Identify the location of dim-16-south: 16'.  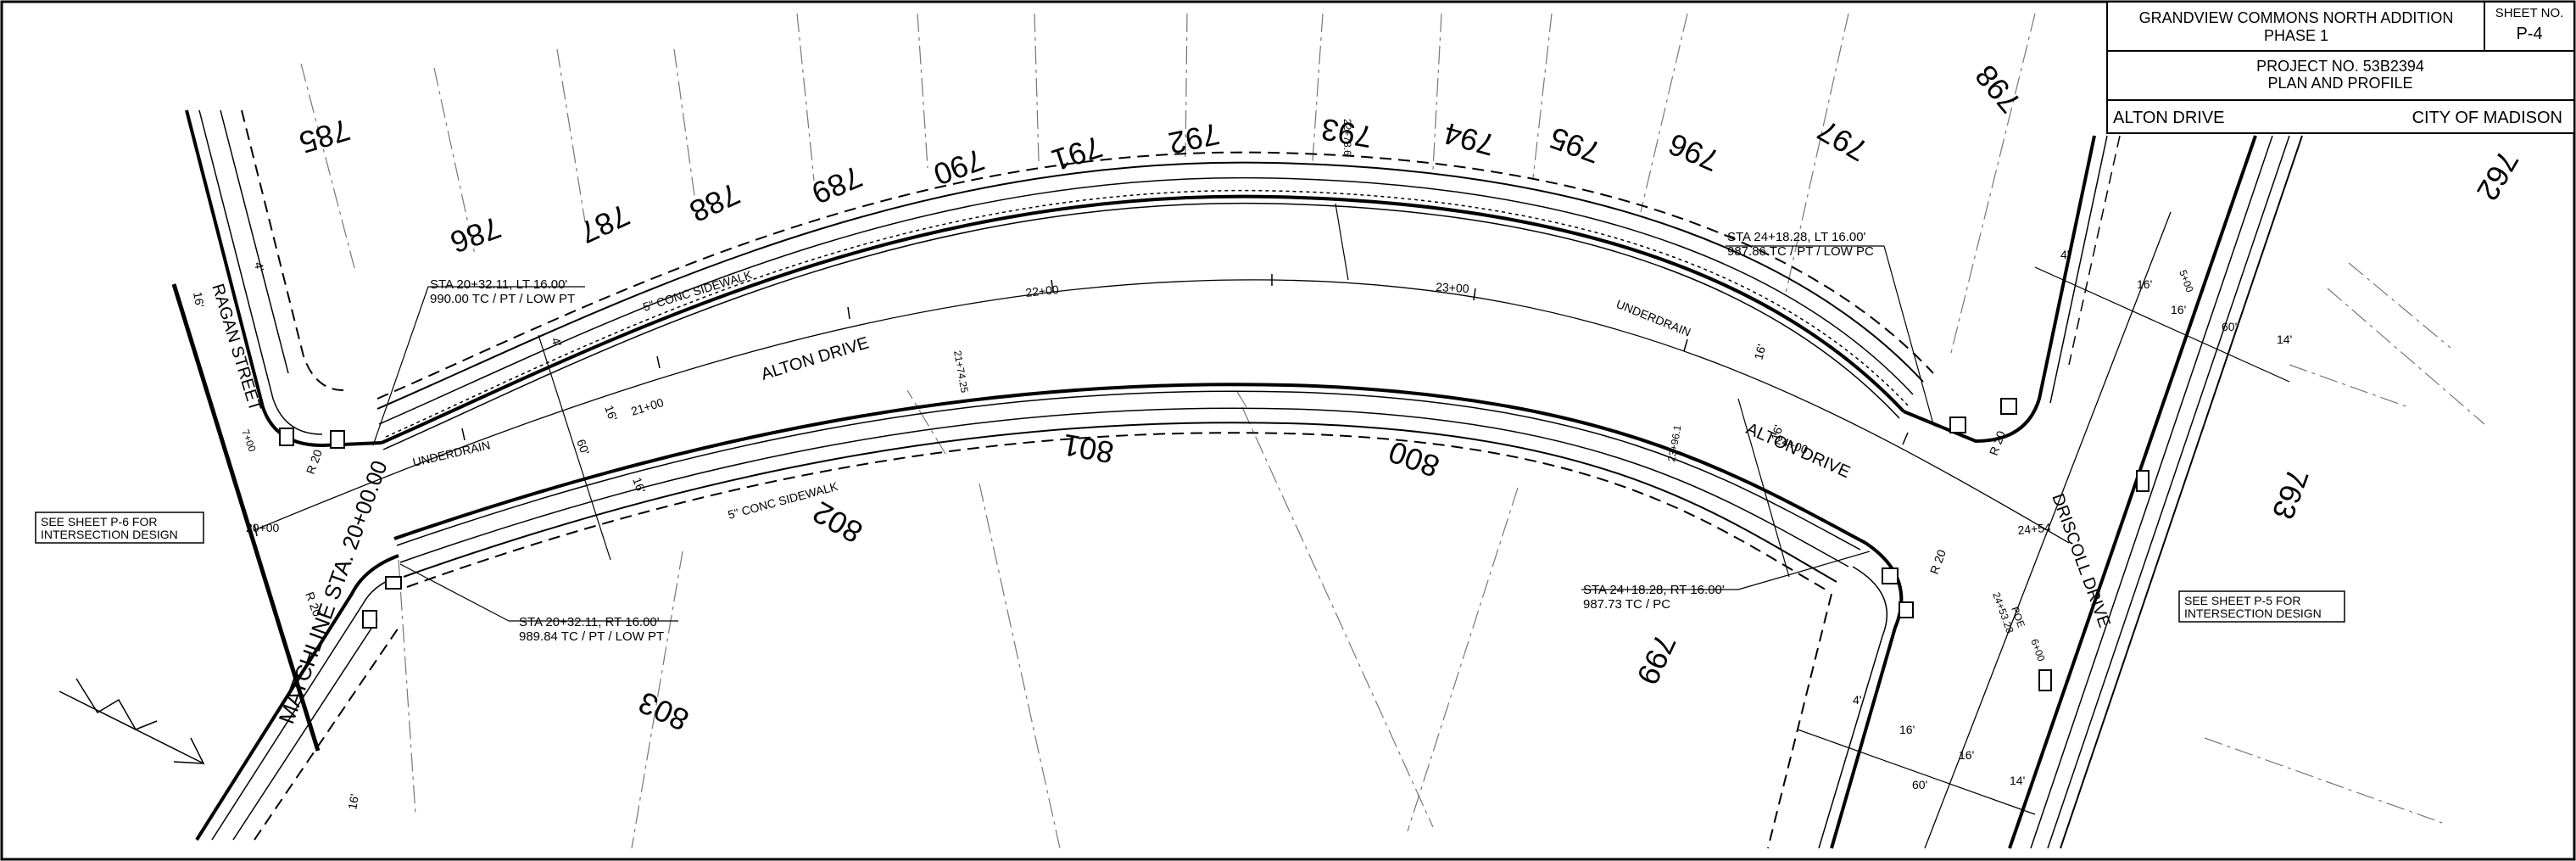
(1907, 729).